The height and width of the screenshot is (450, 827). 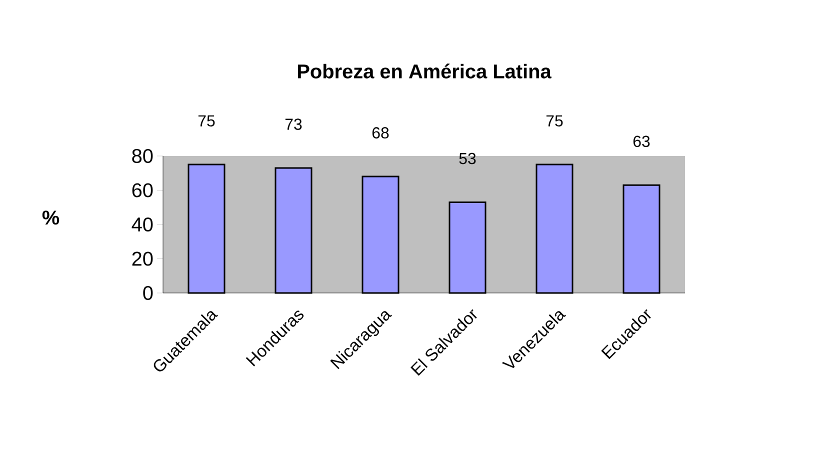 I want to click on y-tick-label: 60, so click(x=142, y=190).